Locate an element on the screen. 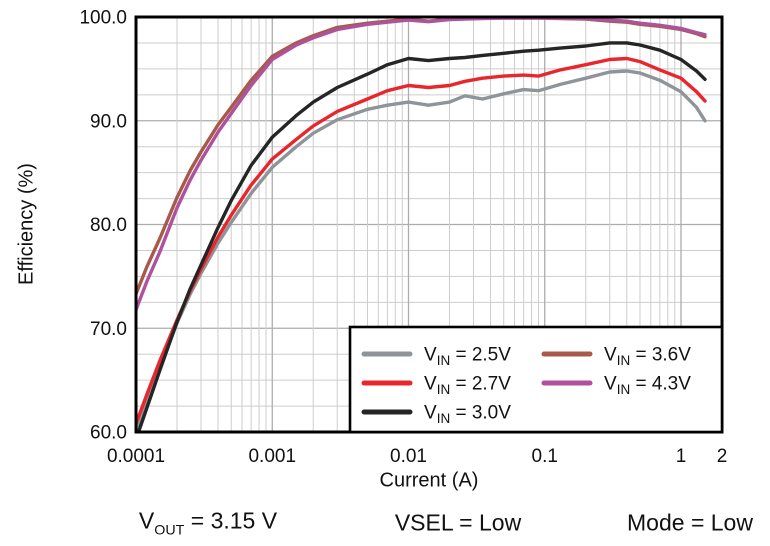  legend-item-vin-2.7v: VIN = 2.7V is located at coordinates (436, 386).